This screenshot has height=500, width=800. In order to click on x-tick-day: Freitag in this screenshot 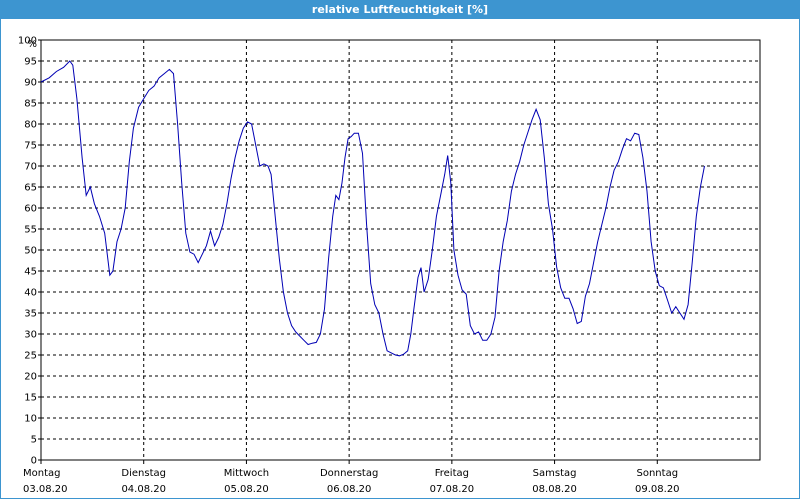, I will do `click(452, 473)`.